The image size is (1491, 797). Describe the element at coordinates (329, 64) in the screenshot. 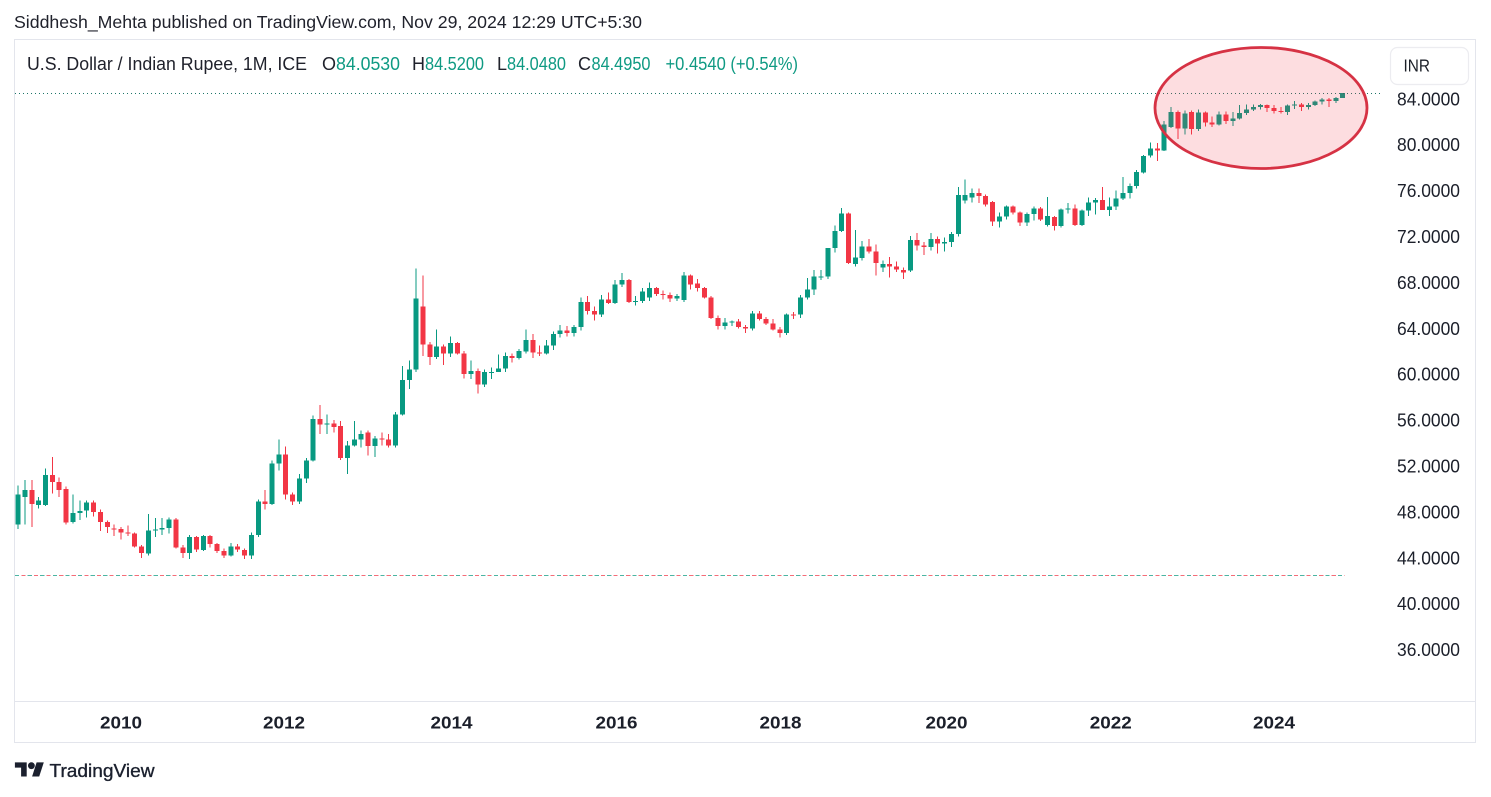

I see `svg-text: O` at that location.